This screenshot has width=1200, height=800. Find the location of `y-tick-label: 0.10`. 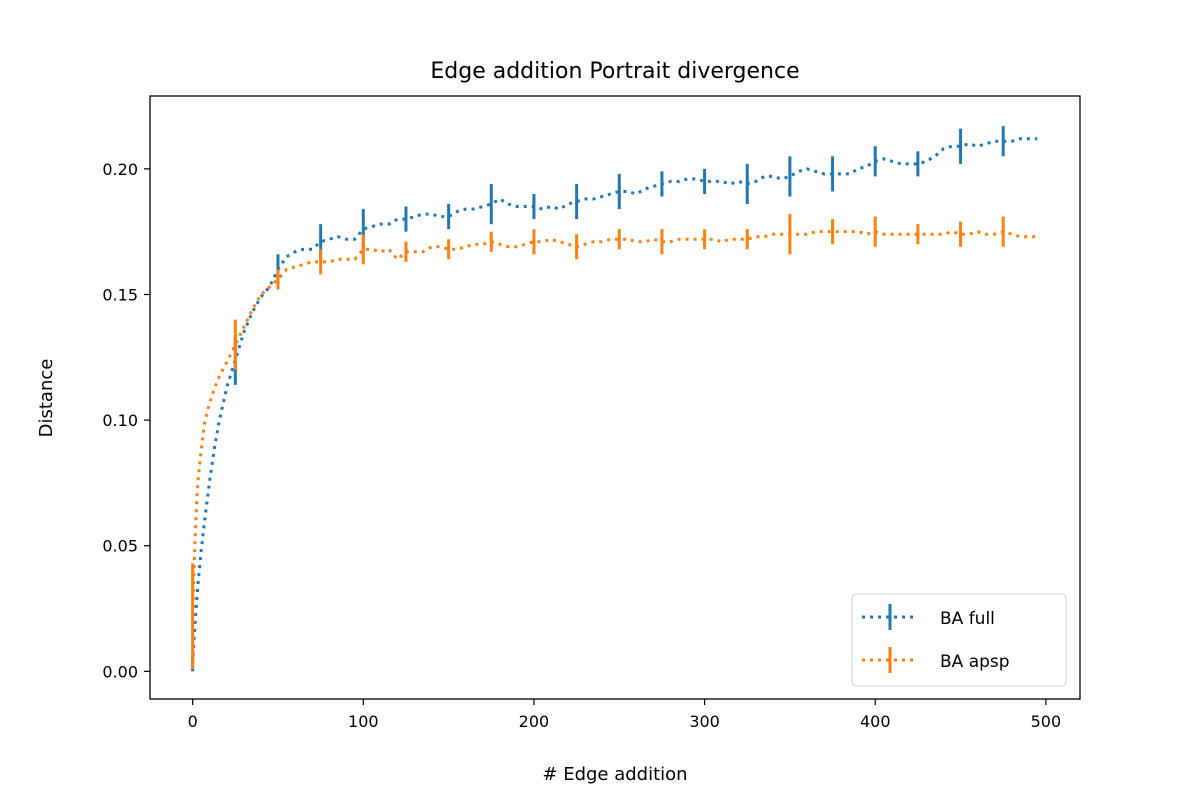

y-tick-label: 0.10 is located at coordinates (120, 420).